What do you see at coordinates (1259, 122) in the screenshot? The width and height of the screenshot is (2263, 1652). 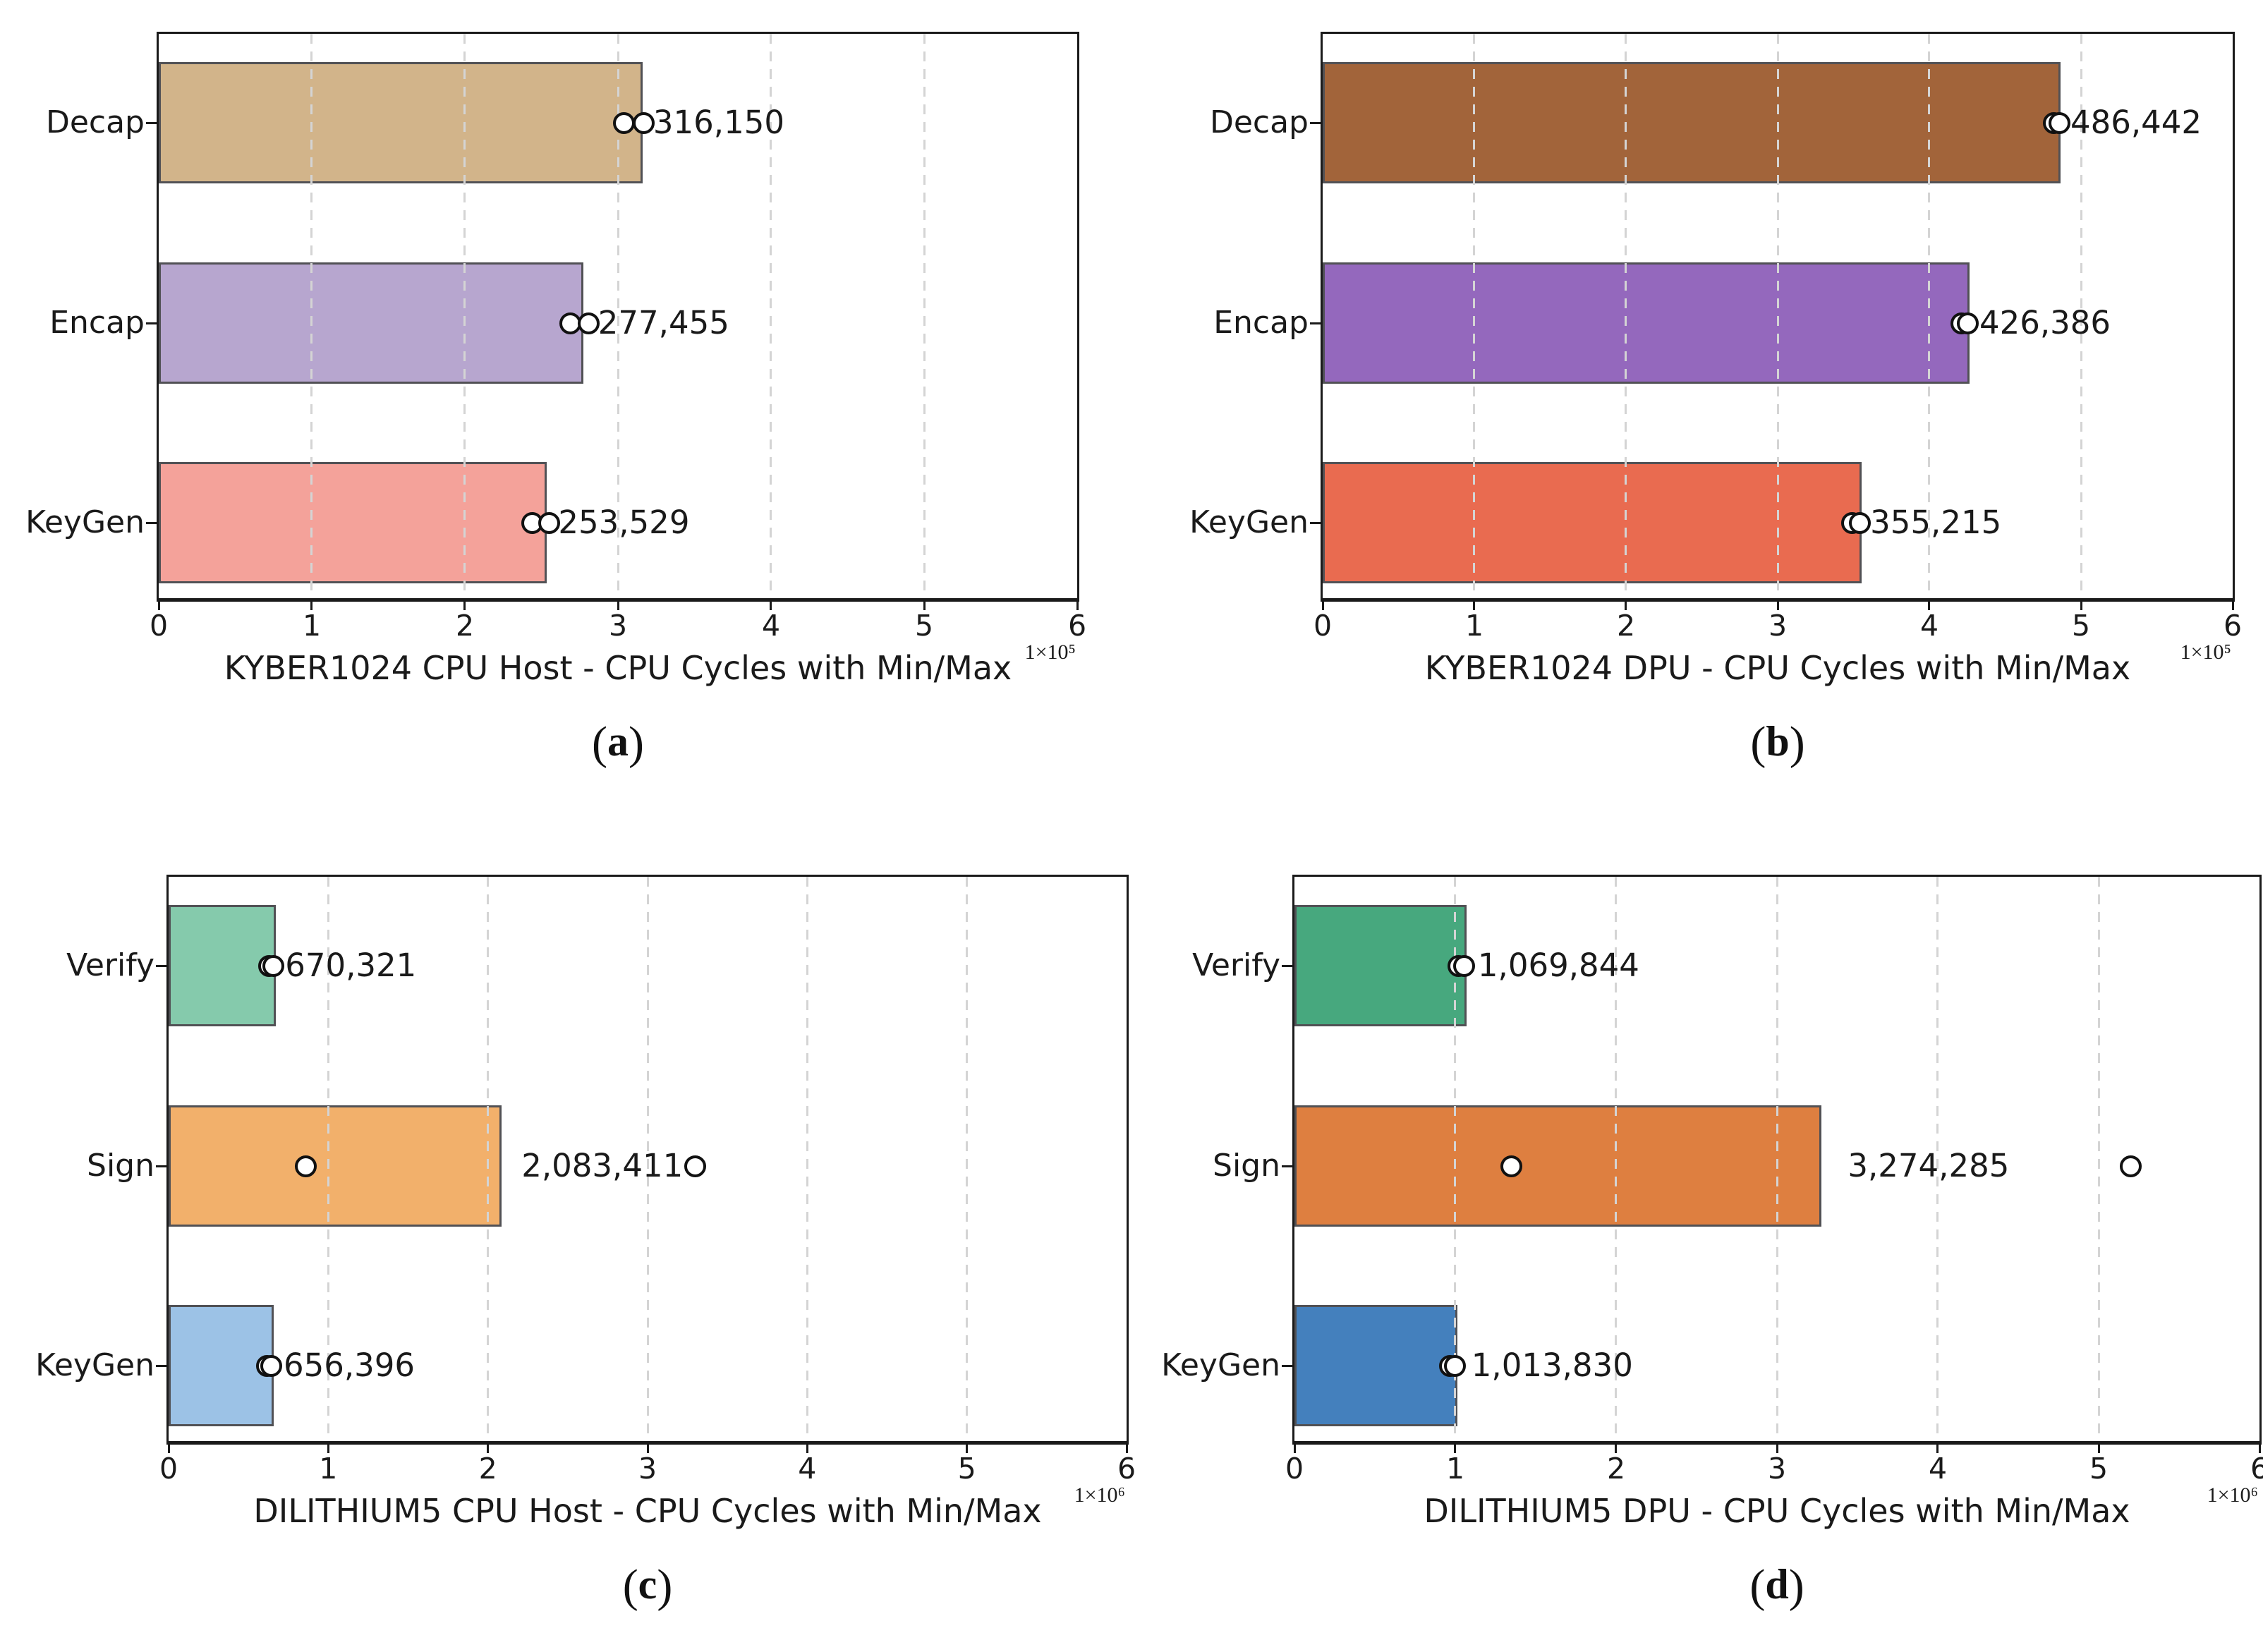 I see `y-axis-label: Decap` at bounding box center [1259, 122].